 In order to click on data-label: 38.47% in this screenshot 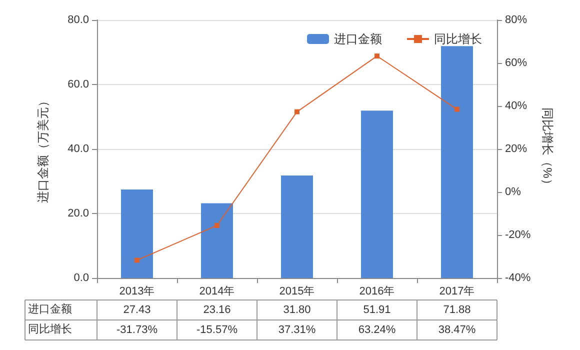, I will do `click(457, 330)`.